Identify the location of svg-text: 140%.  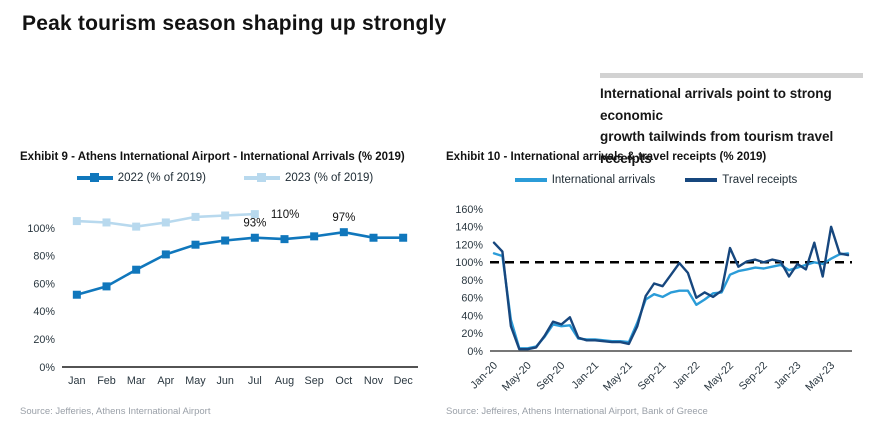
(469, 228).